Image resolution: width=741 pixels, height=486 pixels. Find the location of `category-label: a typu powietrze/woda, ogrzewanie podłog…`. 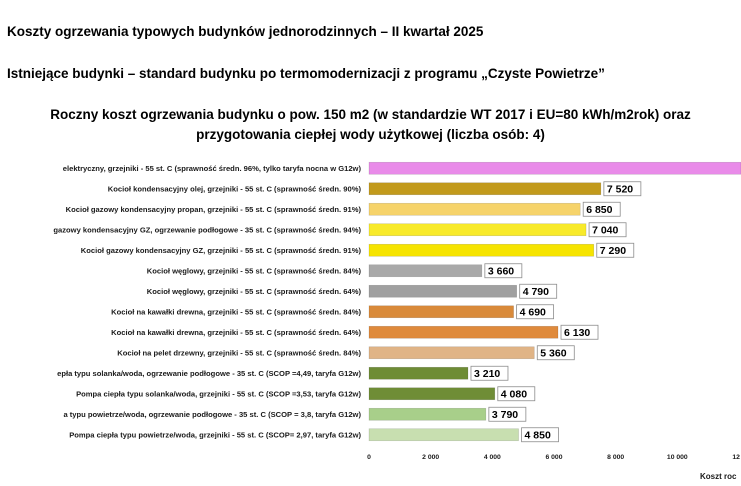

category-label: a typu powietrze/woda, ogrzewanie podłog… is located at coordinates (212, 414).